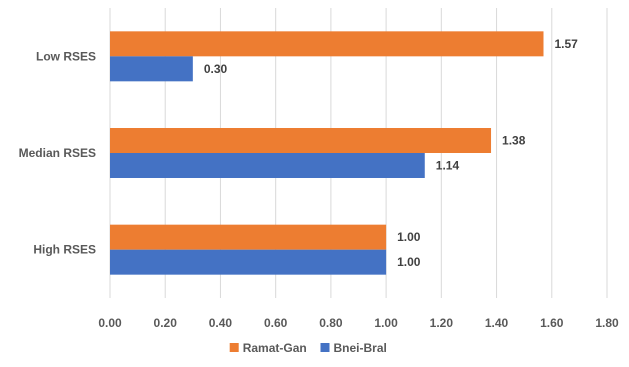 This screenshot has height=367, width=629. What do you see at coordinates (216, 69) in the screenshot?
I see `data-label: 0.30` at bounding box center [216, 69].